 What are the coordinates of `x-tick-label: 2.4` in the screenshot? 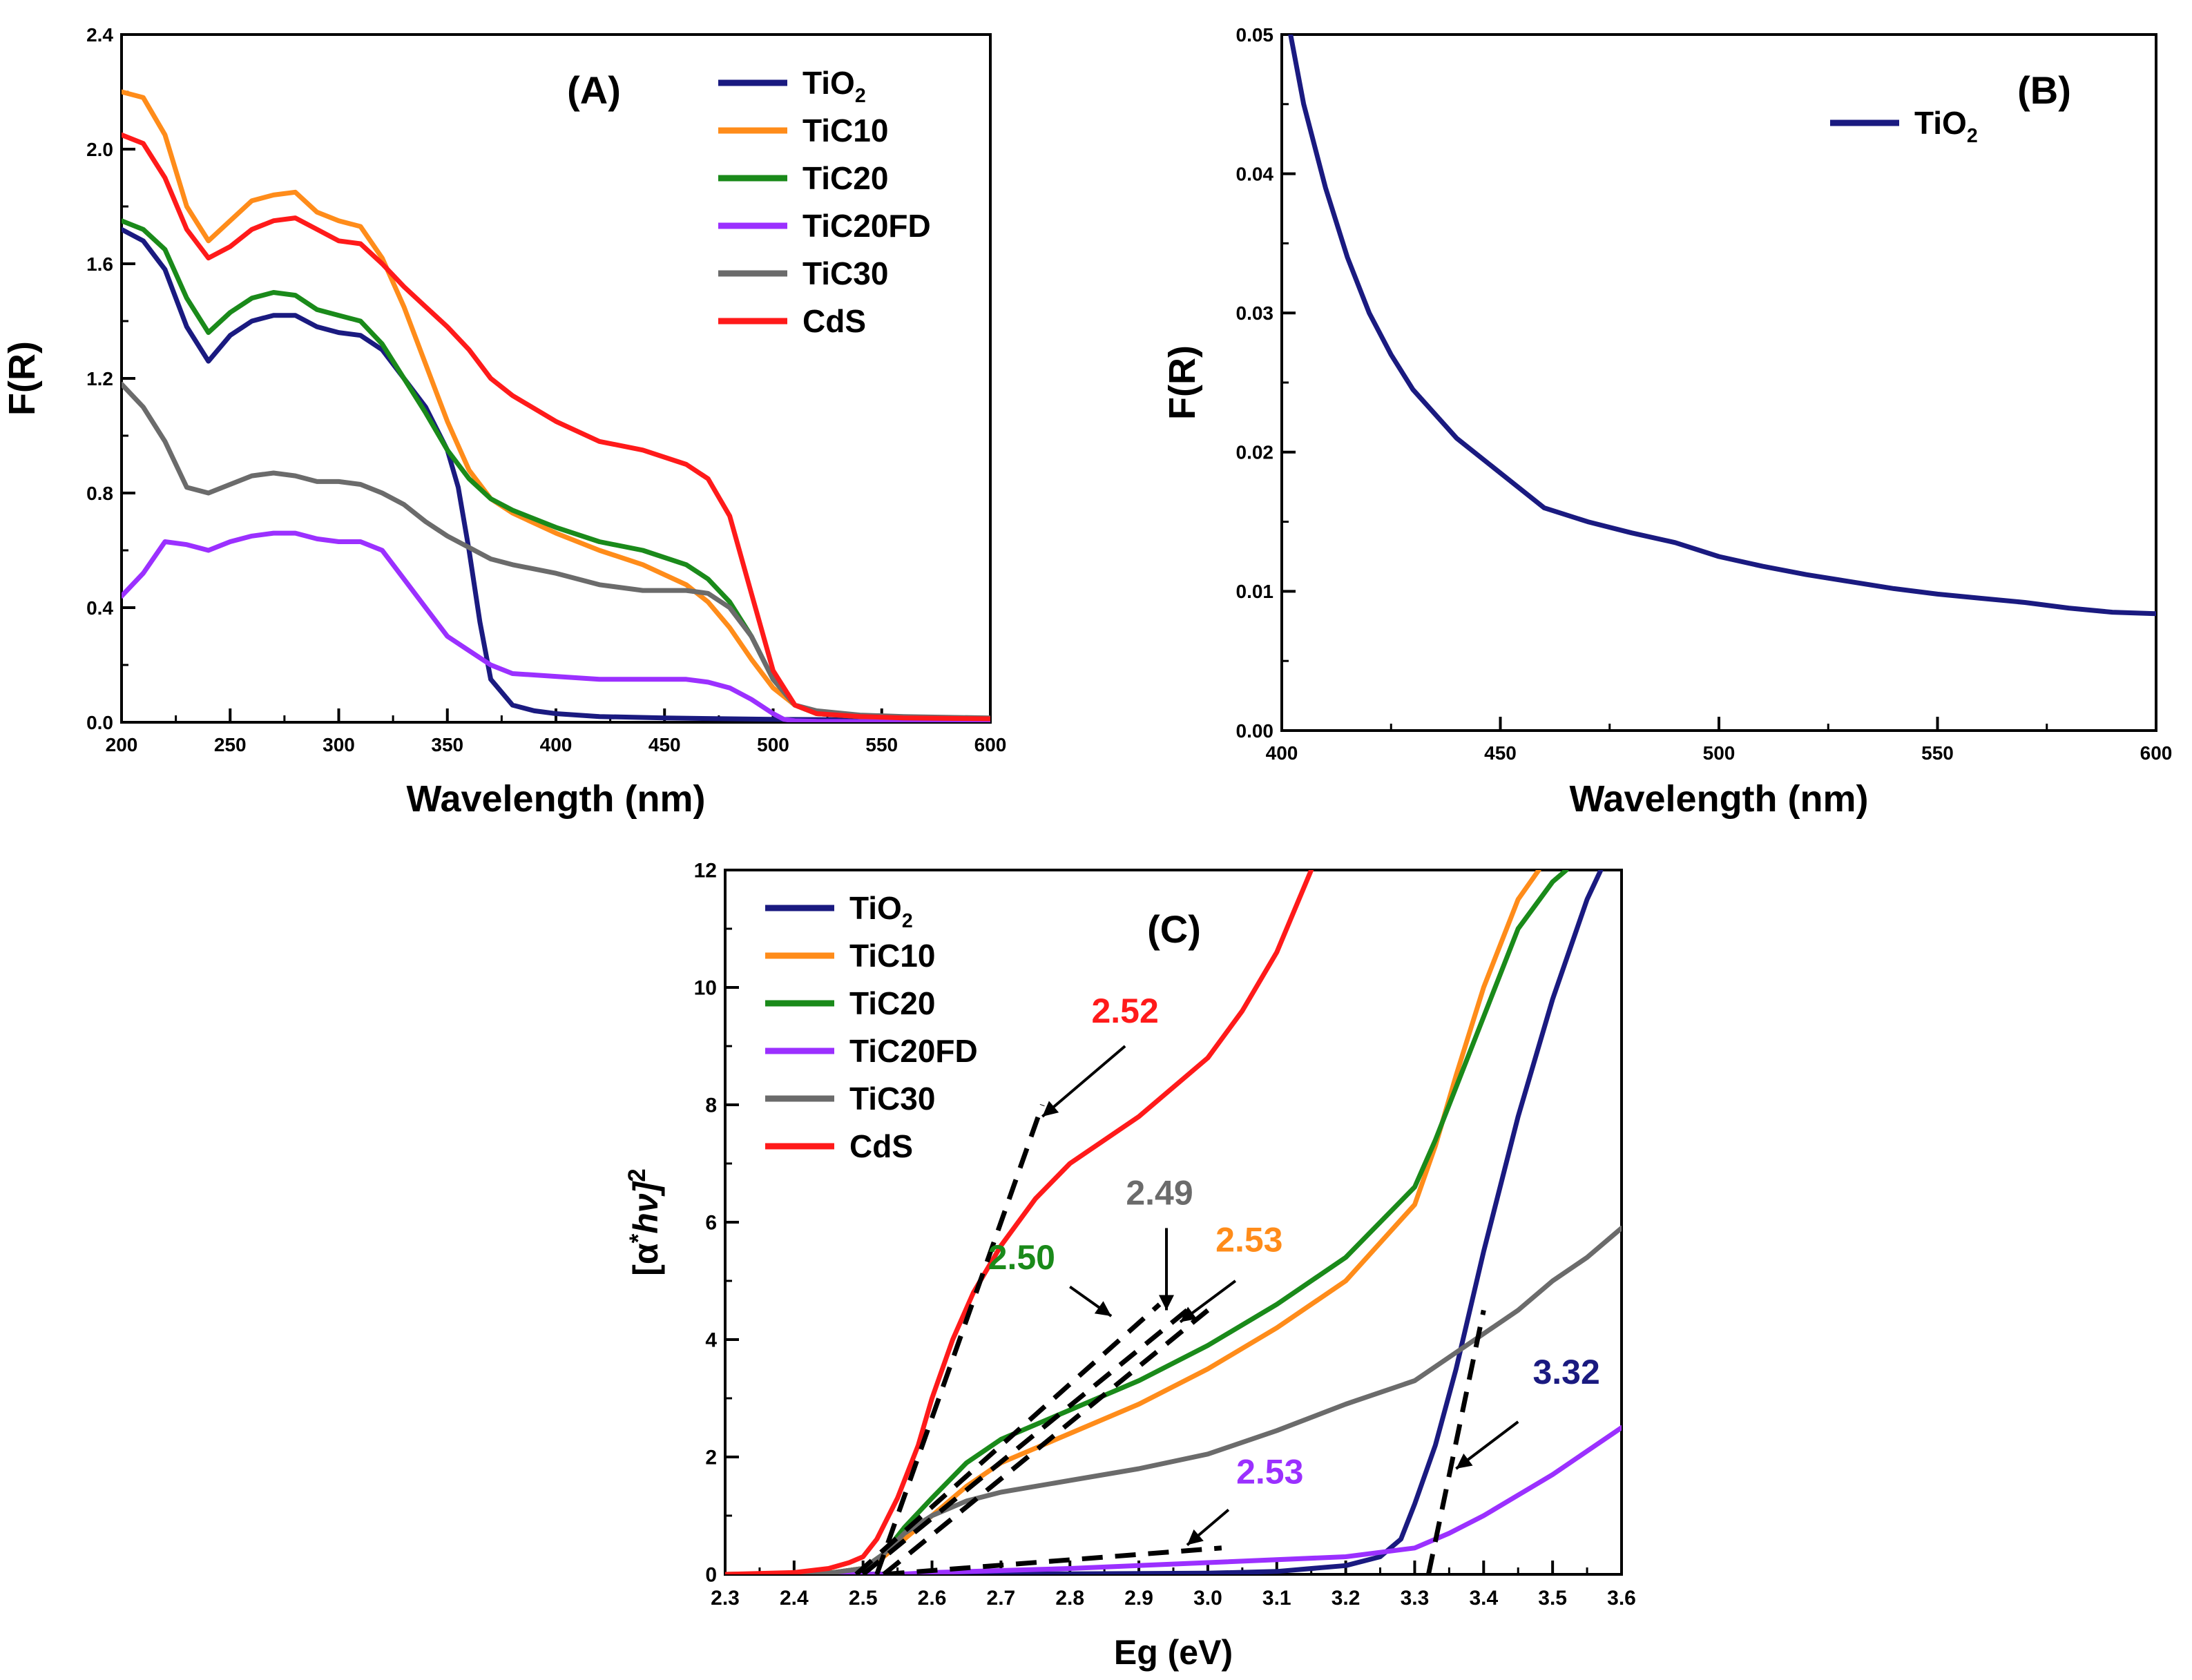 It's located at (794, 1598).